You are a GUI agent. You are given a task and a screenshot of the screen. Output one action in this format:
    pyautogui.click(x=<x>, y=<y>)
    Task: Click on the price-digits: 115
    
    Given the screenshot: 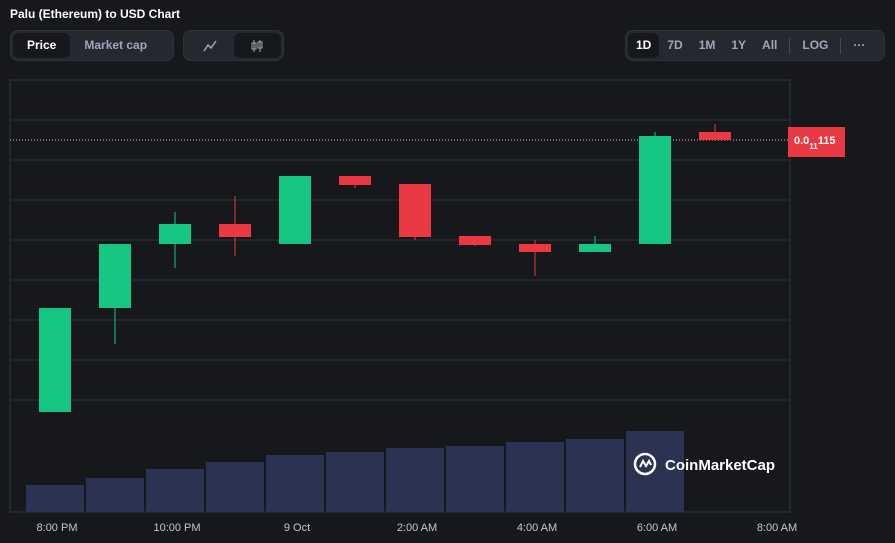 What is the action you would take?
    pyautogui.click(x=827, y=141)
    